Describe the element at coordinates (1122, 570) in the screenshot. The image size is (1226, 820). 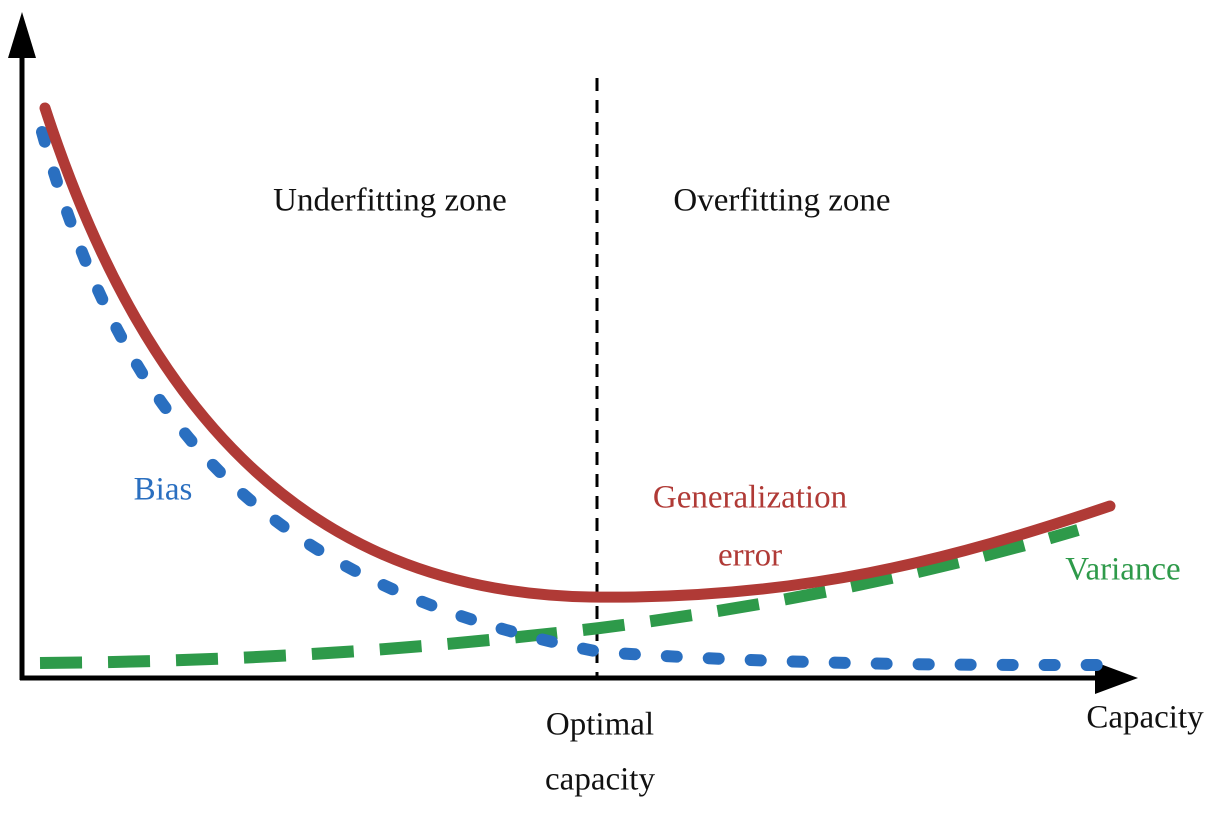
I see `curve-label: Variance` at that location.